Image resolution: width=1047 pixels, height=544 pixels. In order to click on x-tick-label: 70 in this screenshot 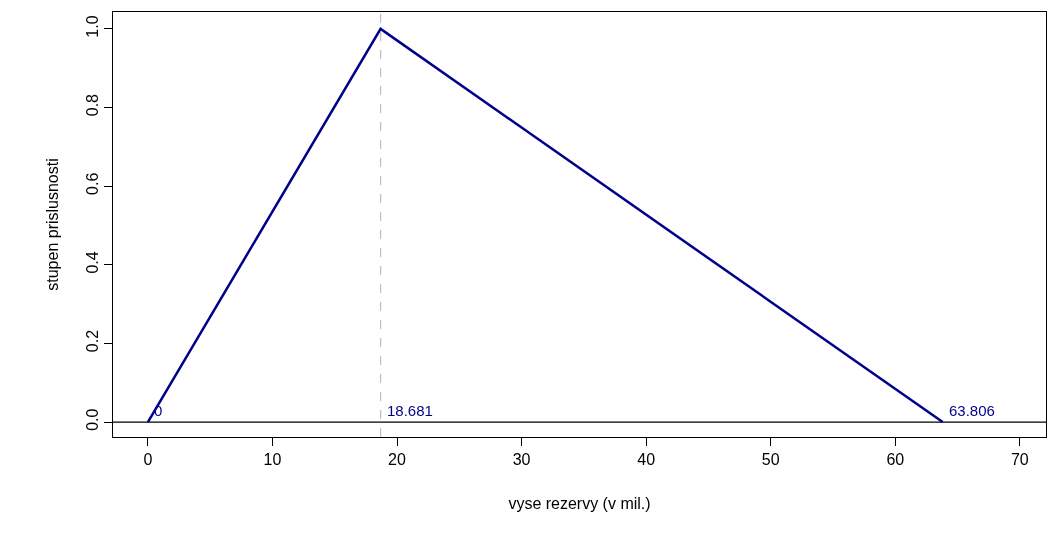, I will do `click(1019, 460)`.